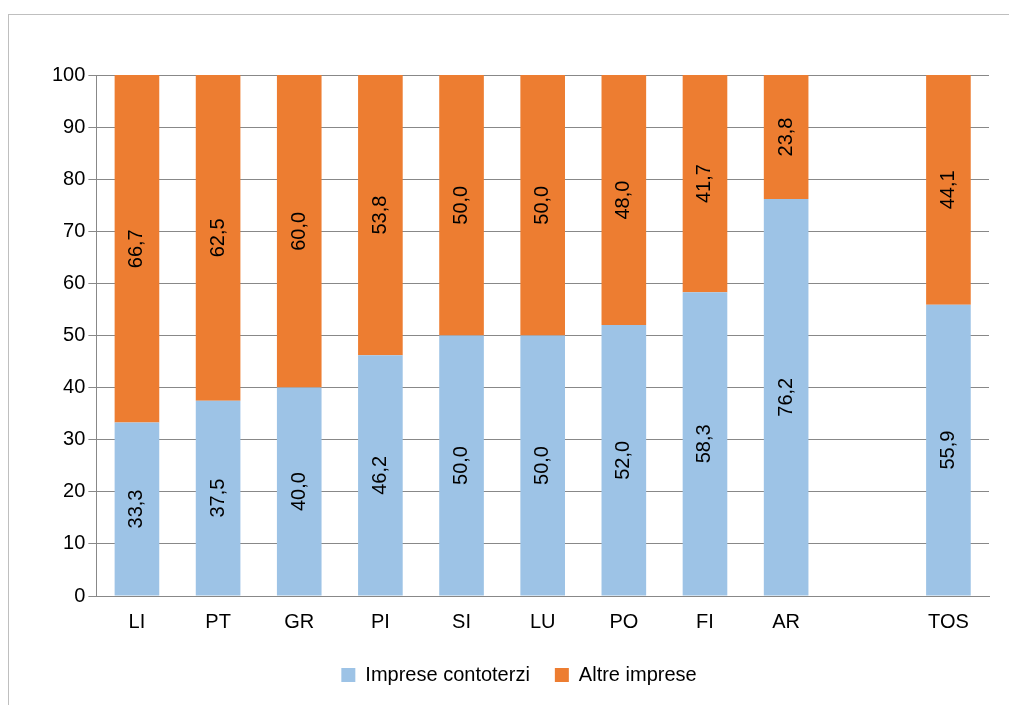 Image resolution: width=1018 pixels, height=706 pixels. I want to click on data-label: 33,3, so click(135, 509).